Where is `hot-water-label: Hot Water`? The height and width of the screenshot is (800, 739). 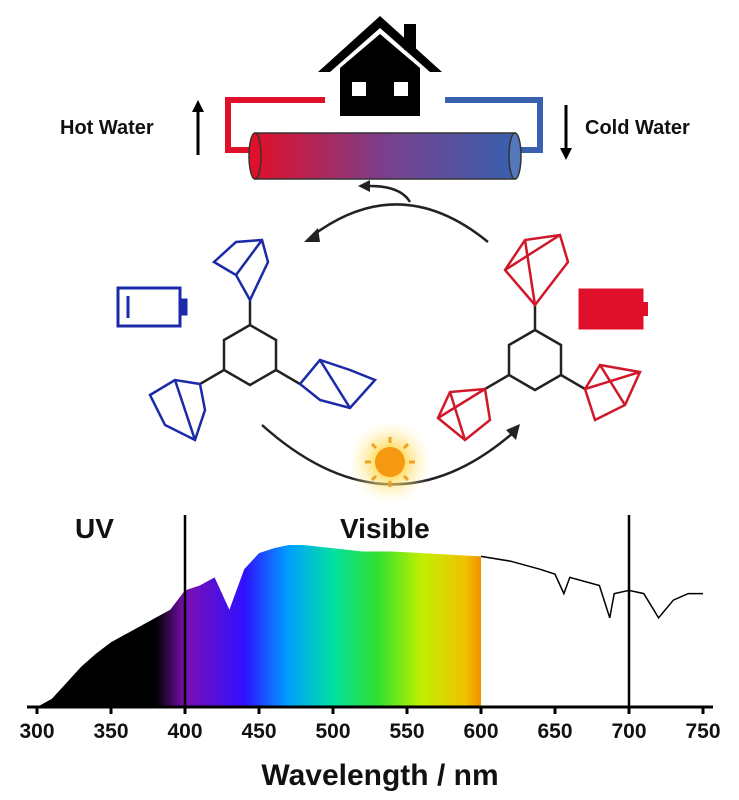
hot-water-label: Hot Water is located at coordinates (107, 128).